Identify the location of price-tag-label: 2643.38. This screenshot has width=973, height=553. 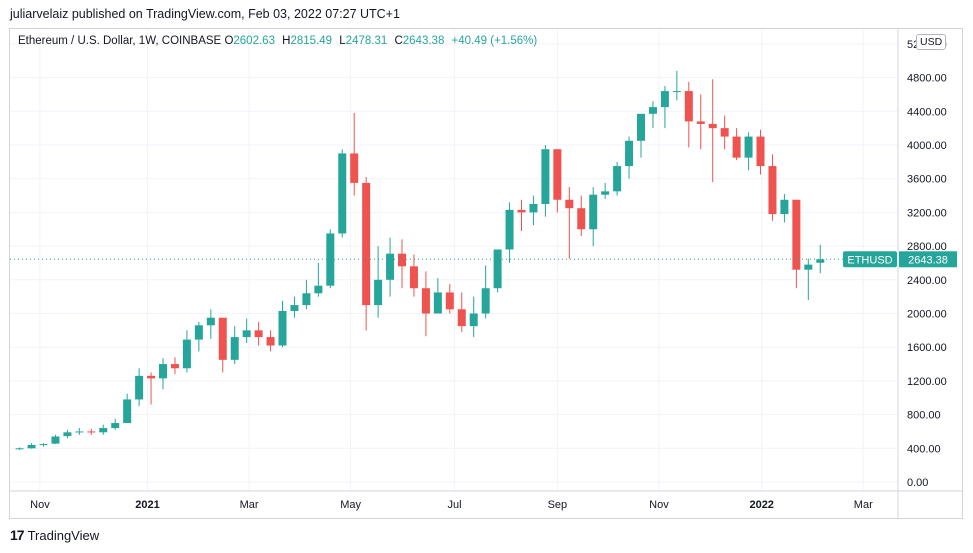
(928, 260).